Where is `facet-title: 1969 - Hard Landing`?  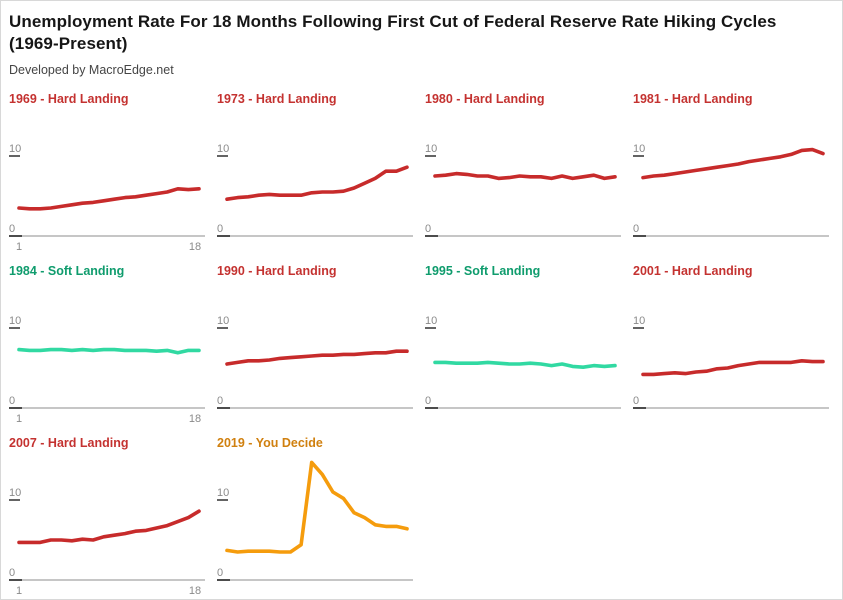 facet-title: 1969 - Hard Landing is located at coordinates (69, 99).